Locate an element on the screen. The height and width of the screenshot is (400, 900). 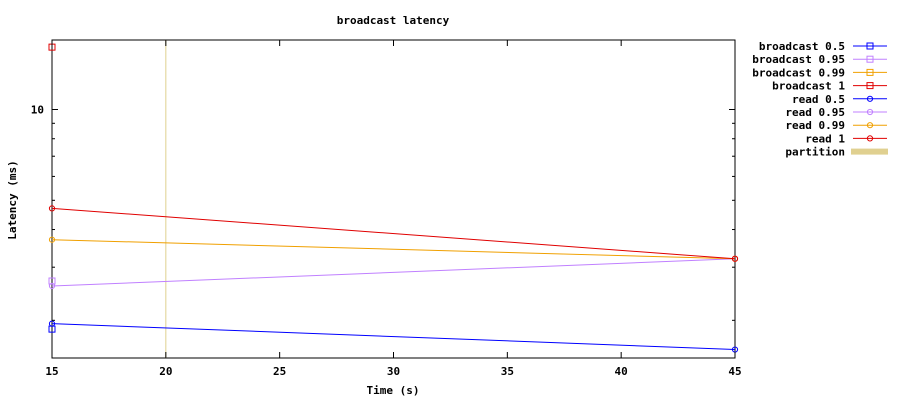
legend-label: read 0.99 is located at coordinates (815, 125).